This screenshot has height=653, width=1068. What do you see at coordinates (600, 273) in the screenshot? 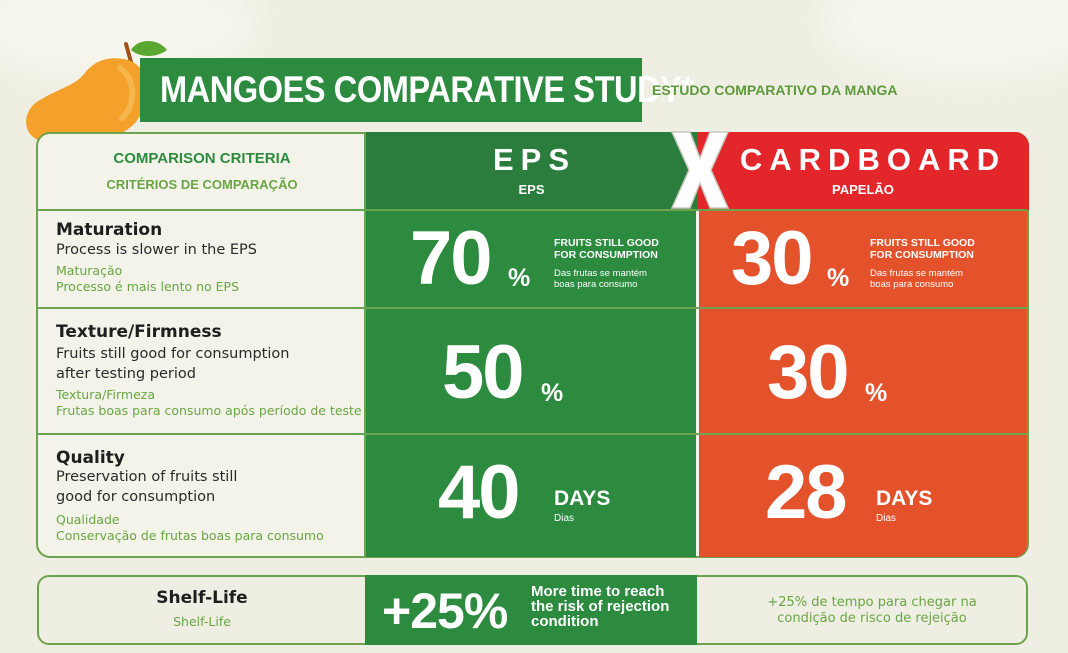
I see `eps-note-pt: Das frutas se mantém` at bounding box center [600, 273].